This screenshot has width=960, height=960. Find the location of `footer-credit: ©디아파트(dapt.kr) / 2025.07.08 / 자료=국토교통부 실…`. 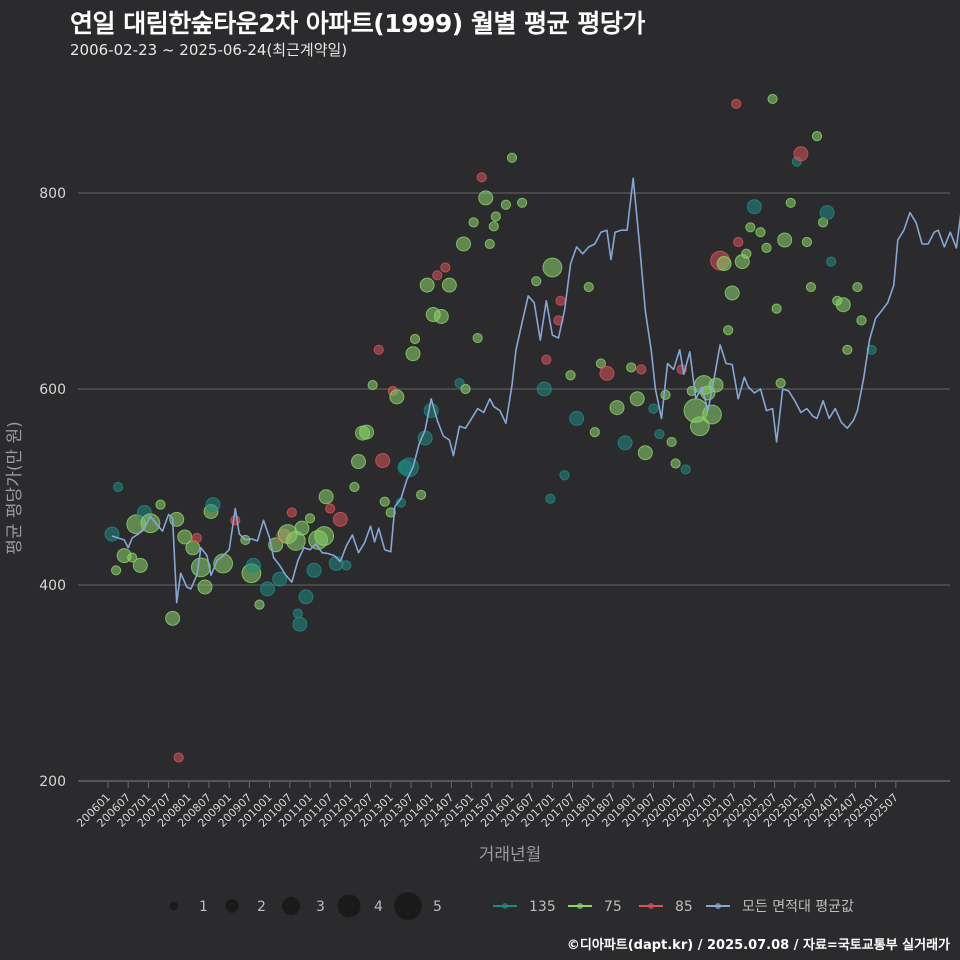

footer-credit: ©디아파트(dapt.kr) / 2025.07.08 / 자료=국토교통부 실… is located at coordinates (758, 945).